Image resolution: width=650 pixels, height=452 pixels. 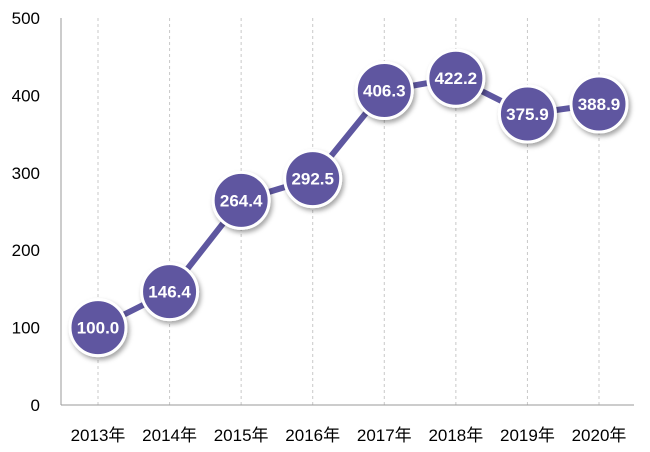 I want to click on data-point: 100.0, so click(x=98, y=328).